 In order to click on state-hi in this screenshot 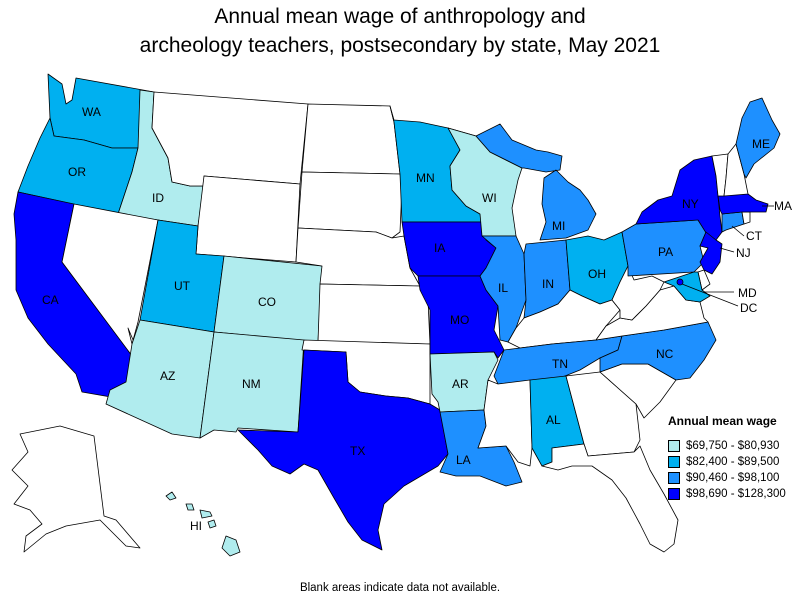, I will do `click(203, 524)`.